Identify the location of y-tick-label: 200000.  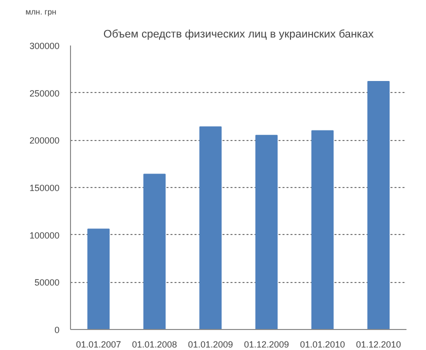
(44, 141).